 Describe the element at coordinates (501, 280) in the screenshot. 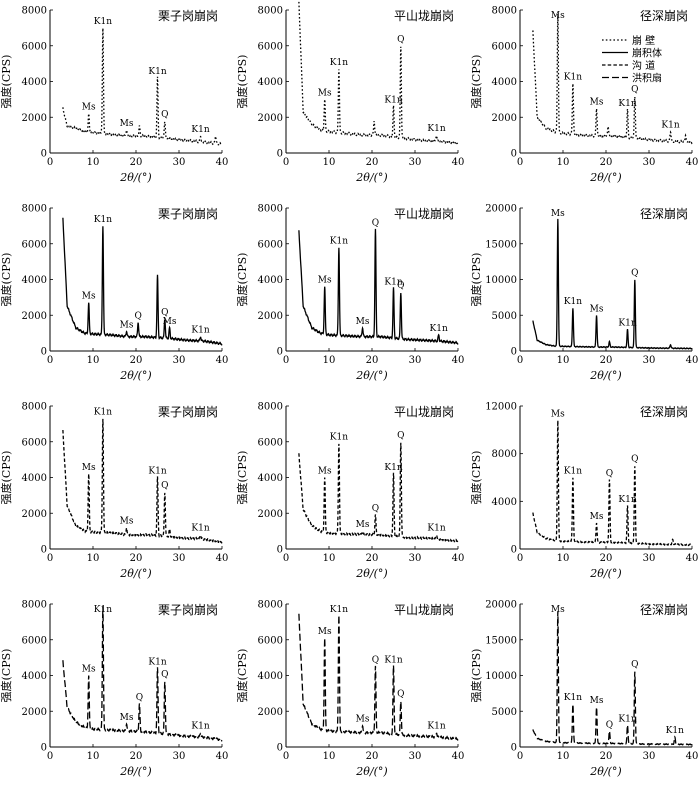

I see `y-tick-label: 10000` at that location.